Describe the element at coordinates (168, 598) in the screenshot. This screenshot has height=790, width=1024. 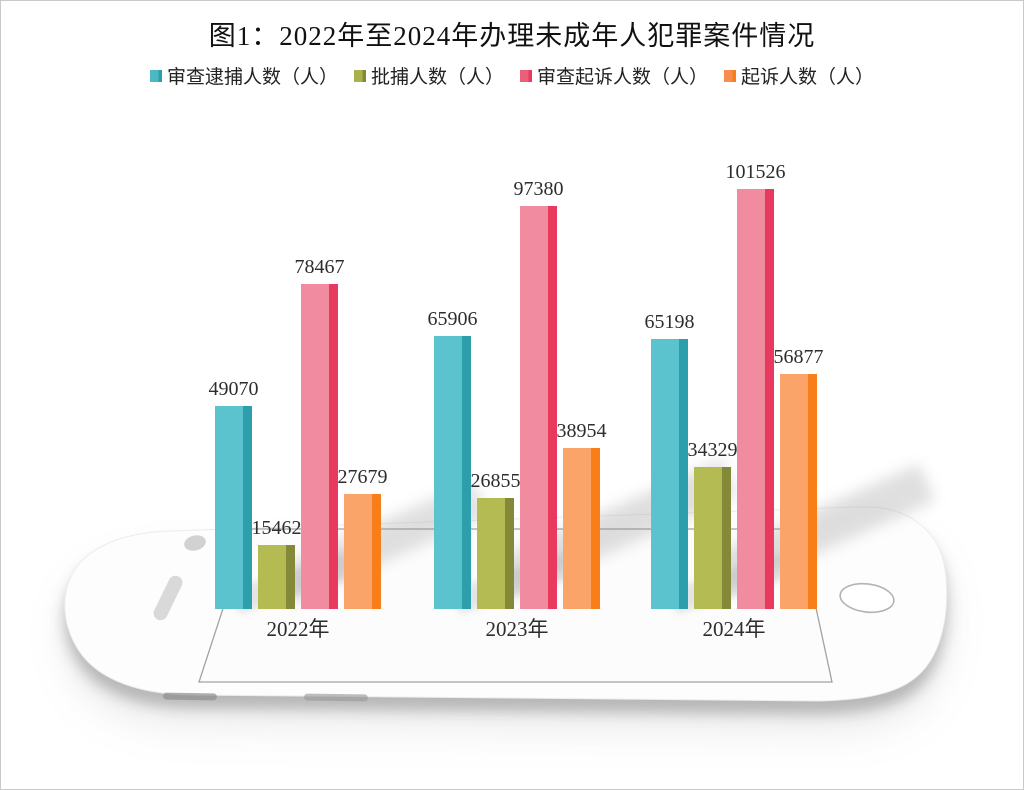
I see `phone-speaker-icon` at that location.